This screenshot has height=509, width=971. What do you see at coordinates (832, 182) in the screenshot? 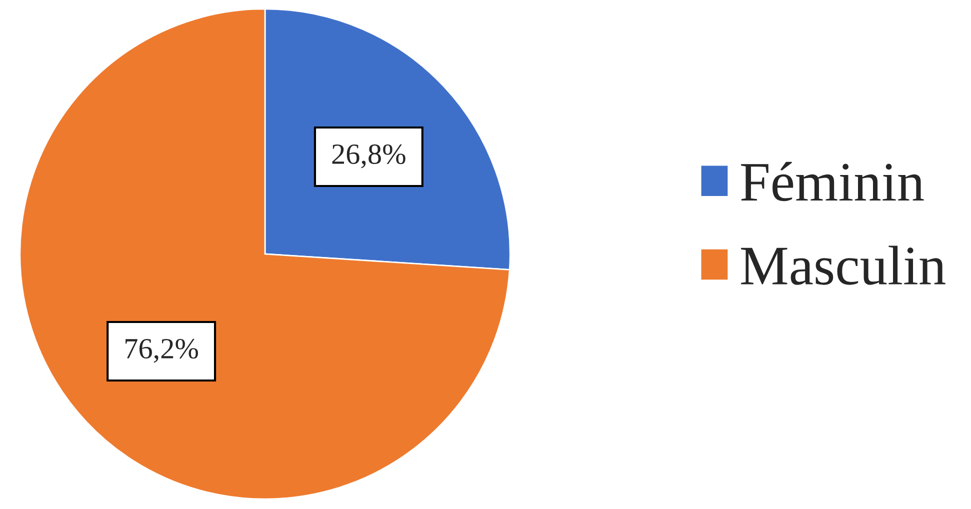
I see `legend-label: Féminin` at bounding box center [832, 182].